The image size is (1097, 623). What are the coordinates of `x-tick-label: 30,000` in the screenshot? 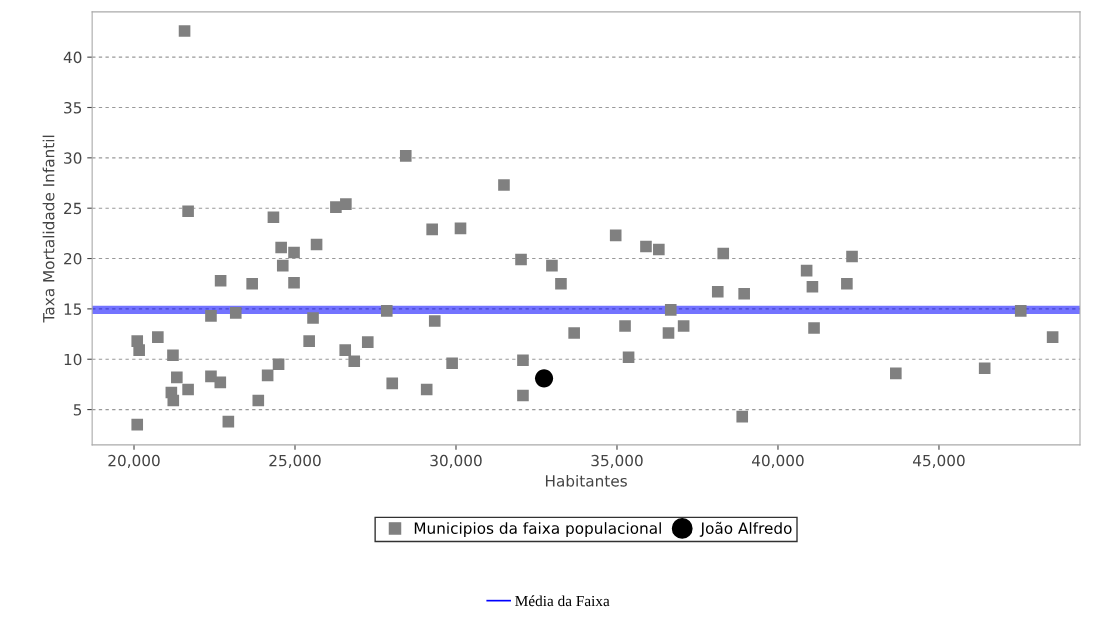 It's located at (456, 461).